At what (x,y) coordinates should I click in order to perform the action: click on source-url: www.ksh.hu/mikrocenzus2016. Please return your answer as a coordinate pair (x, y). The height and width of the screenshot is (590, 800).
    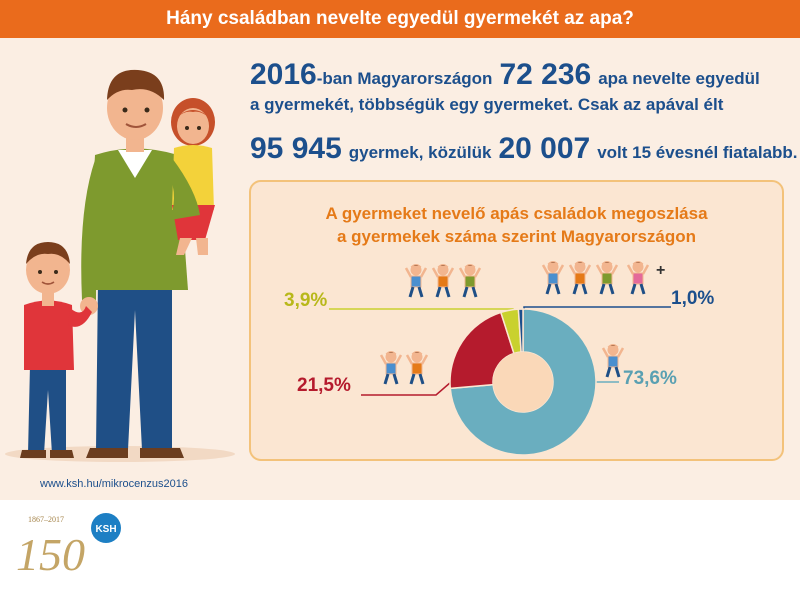
    Looking at the image, I should click on (114, 484).